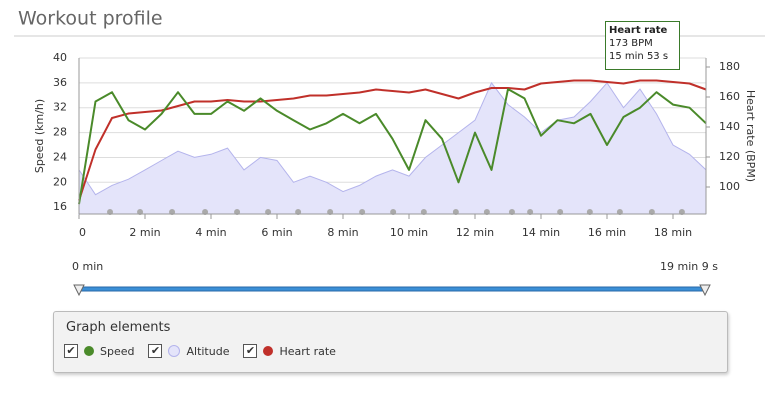 Image resolution: width=775 pixels, height=407 pixels. What do you see at coordinates (117, 351) in the screenshot?
I see `legend-label: Speed` at bounding box center [117, 351].